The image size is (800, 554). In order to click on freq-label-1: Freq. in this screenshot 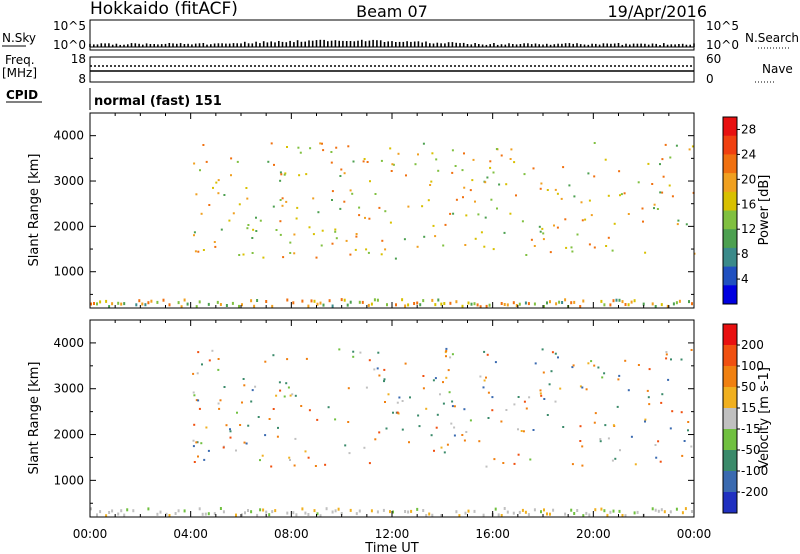, I will do `click(20, 60)`.